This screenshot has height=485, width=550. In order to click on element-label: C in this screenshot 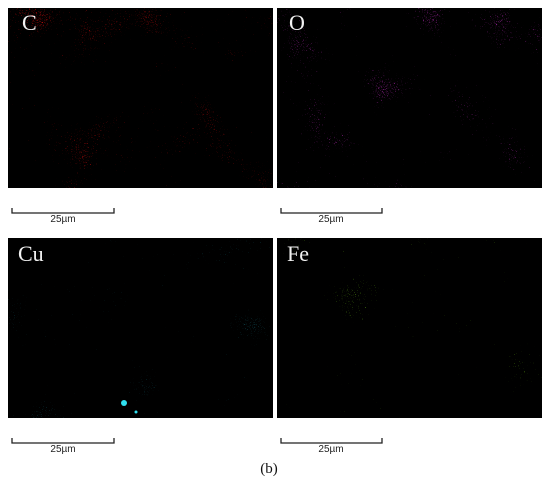, I will do `click(29, 22)`.